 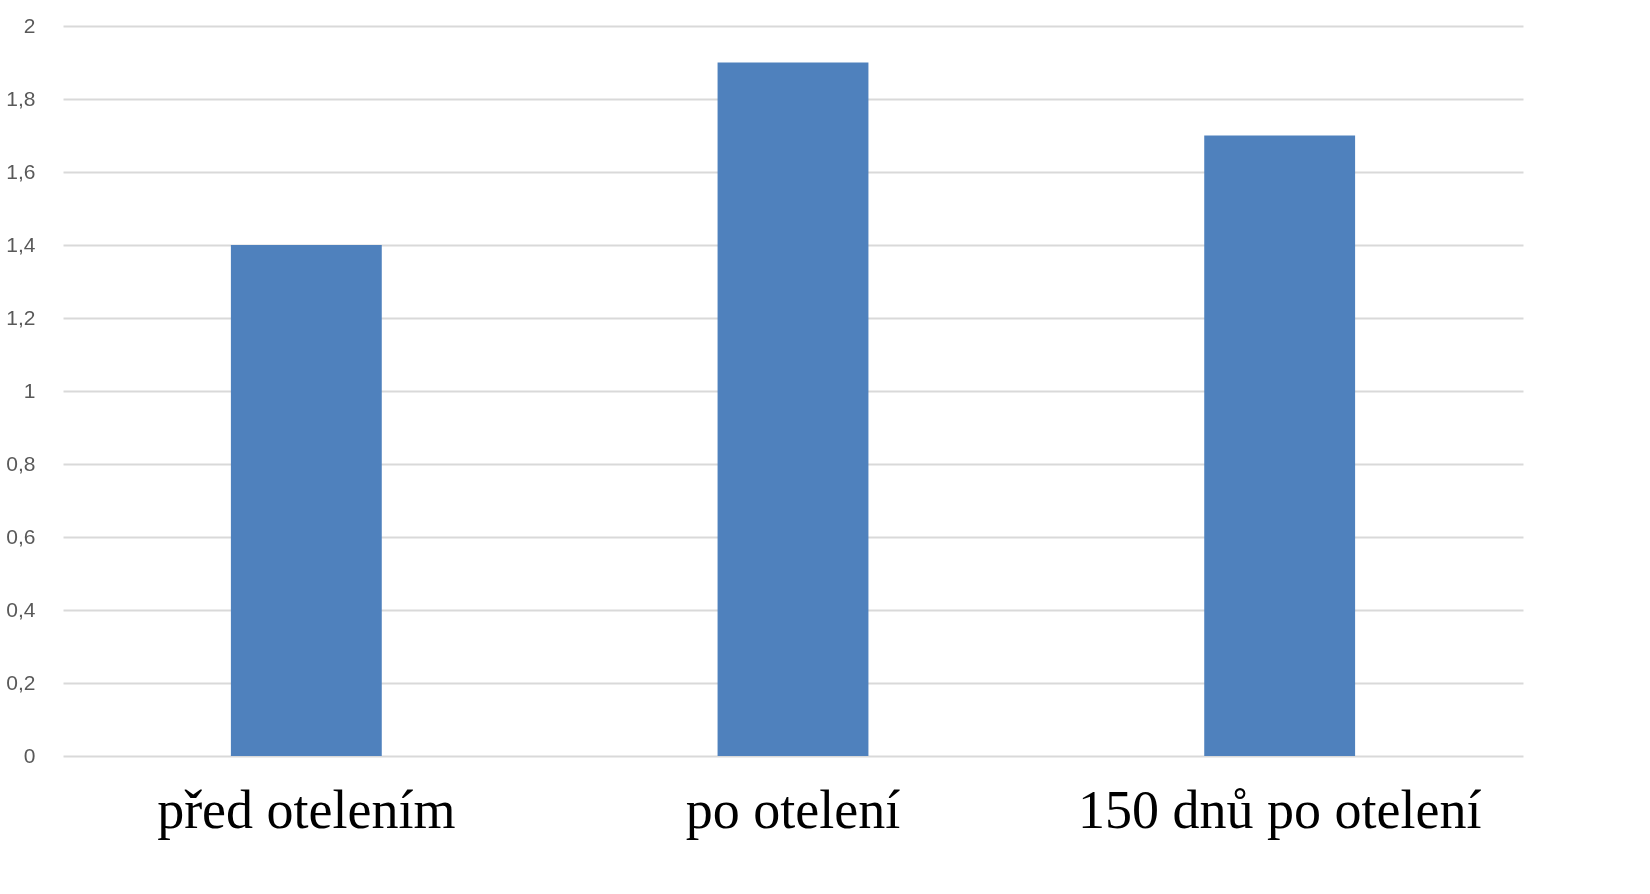 What do you see at coordinates (29, 25) in the screenshot?
I see `y-tick-label: 2` at bounding box center [29, 25].